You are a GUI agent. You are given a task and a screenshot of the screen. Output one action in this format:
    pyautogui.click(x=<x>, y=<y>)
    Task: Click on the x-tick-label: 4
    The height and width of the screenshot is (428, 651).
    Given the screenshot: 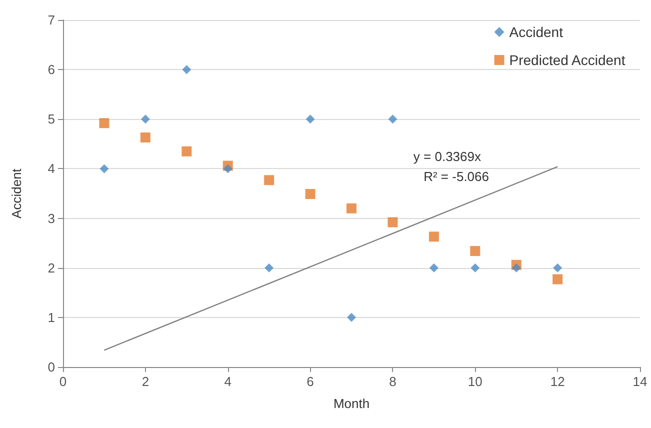 What is the action you would take?
    pyautogui.click(x=228, y=381)
    